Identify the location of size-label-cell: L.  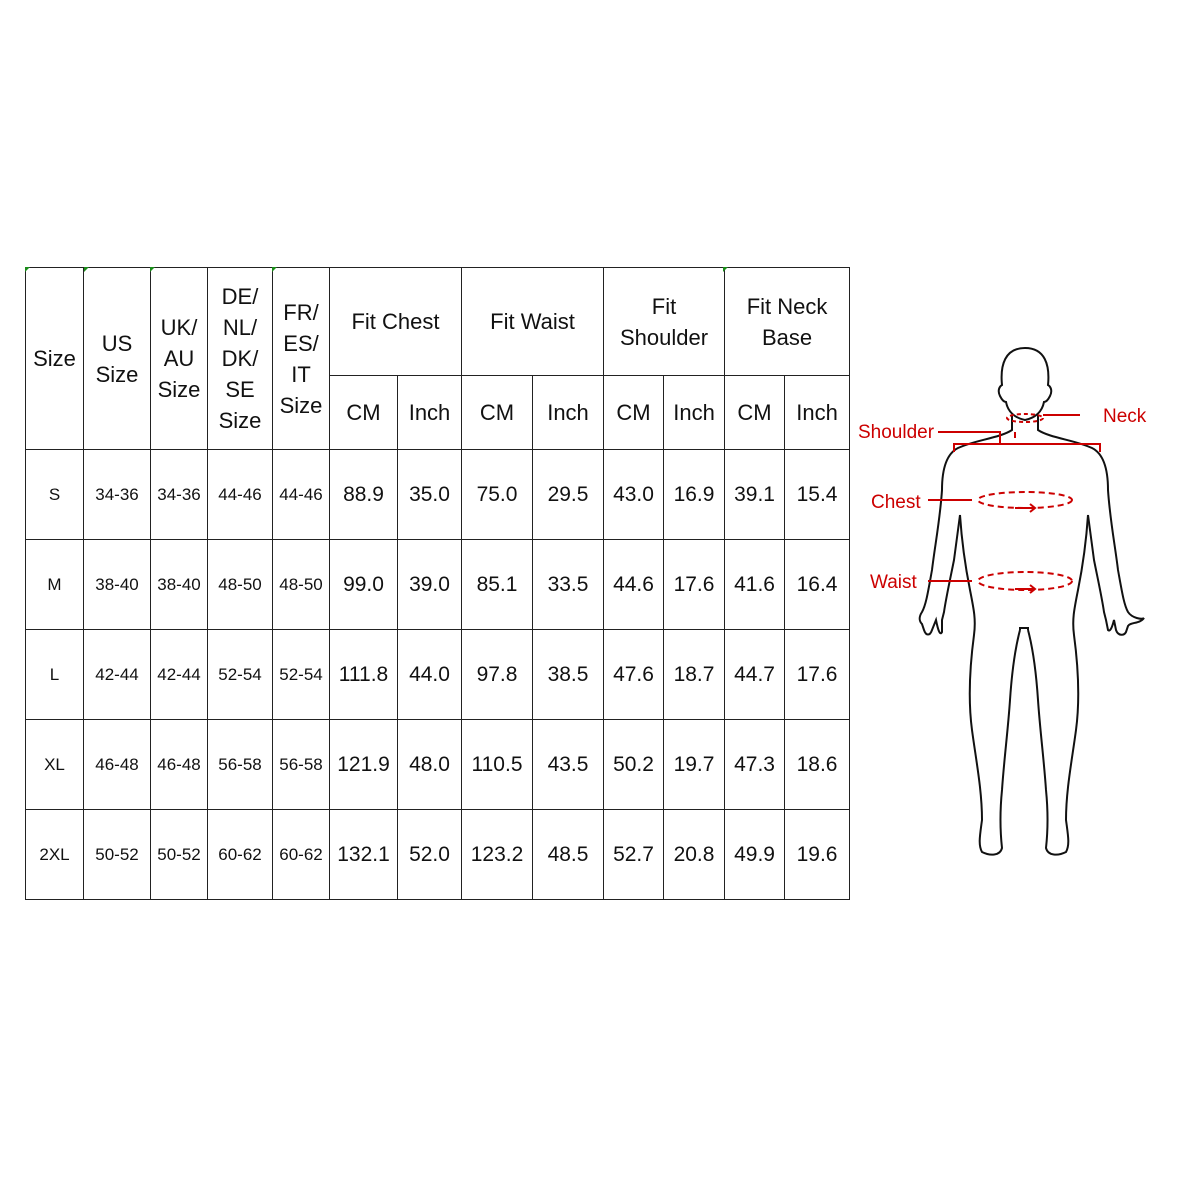
(54, 674).